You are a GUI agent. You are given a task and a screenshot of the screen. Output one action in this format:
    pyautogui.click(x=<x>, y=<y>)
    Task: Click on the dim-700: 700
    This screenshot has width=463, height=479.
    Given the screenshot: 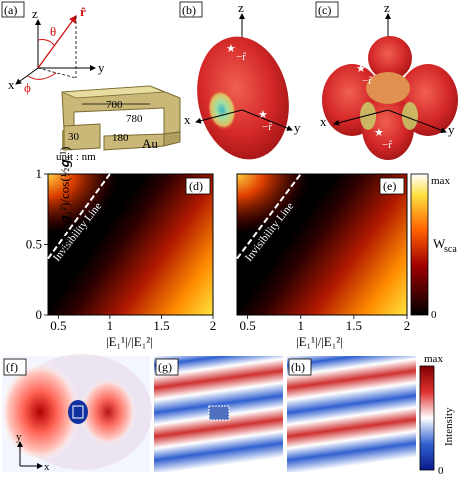 What is the action you would take?
    pyautogui.click(x=114, y=105)
    